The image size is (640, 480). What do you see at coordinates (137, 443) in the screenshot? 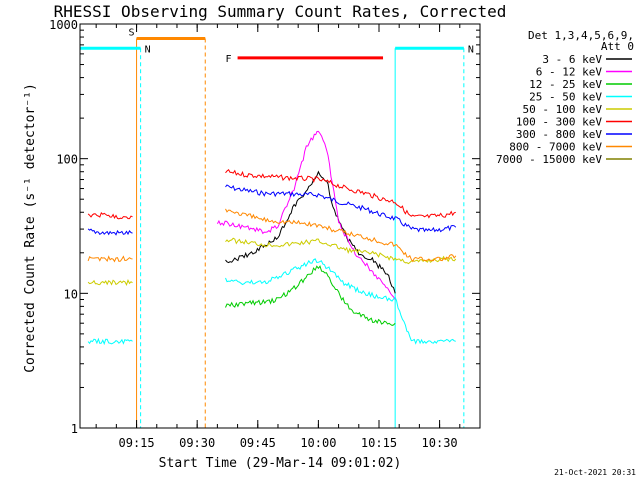
I see `x-tick-label-0: 09:15` at bounding box center [137, 443].